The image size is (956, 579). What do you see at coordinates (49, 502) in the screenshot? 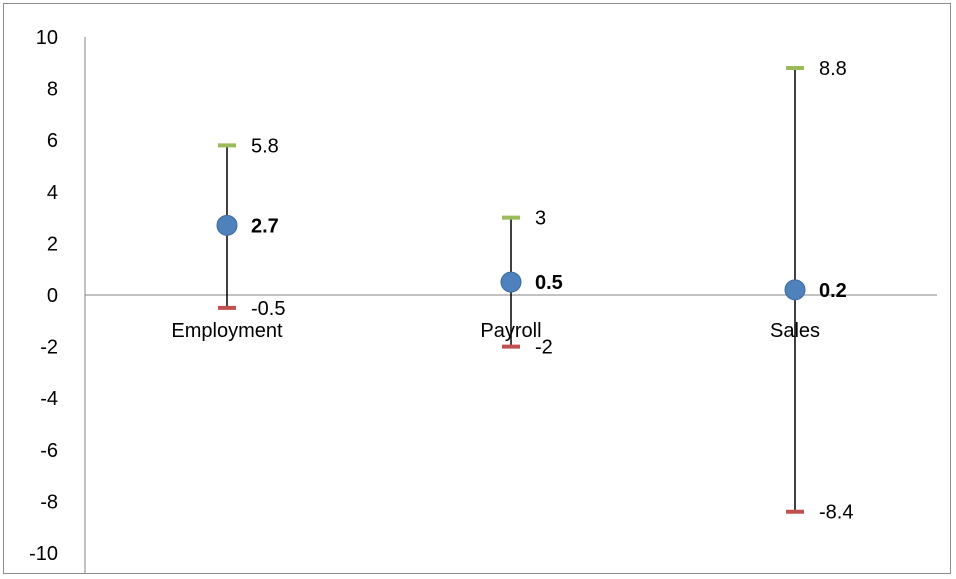
I see `y-tick-label: -8` at bounding box center [49, 502].